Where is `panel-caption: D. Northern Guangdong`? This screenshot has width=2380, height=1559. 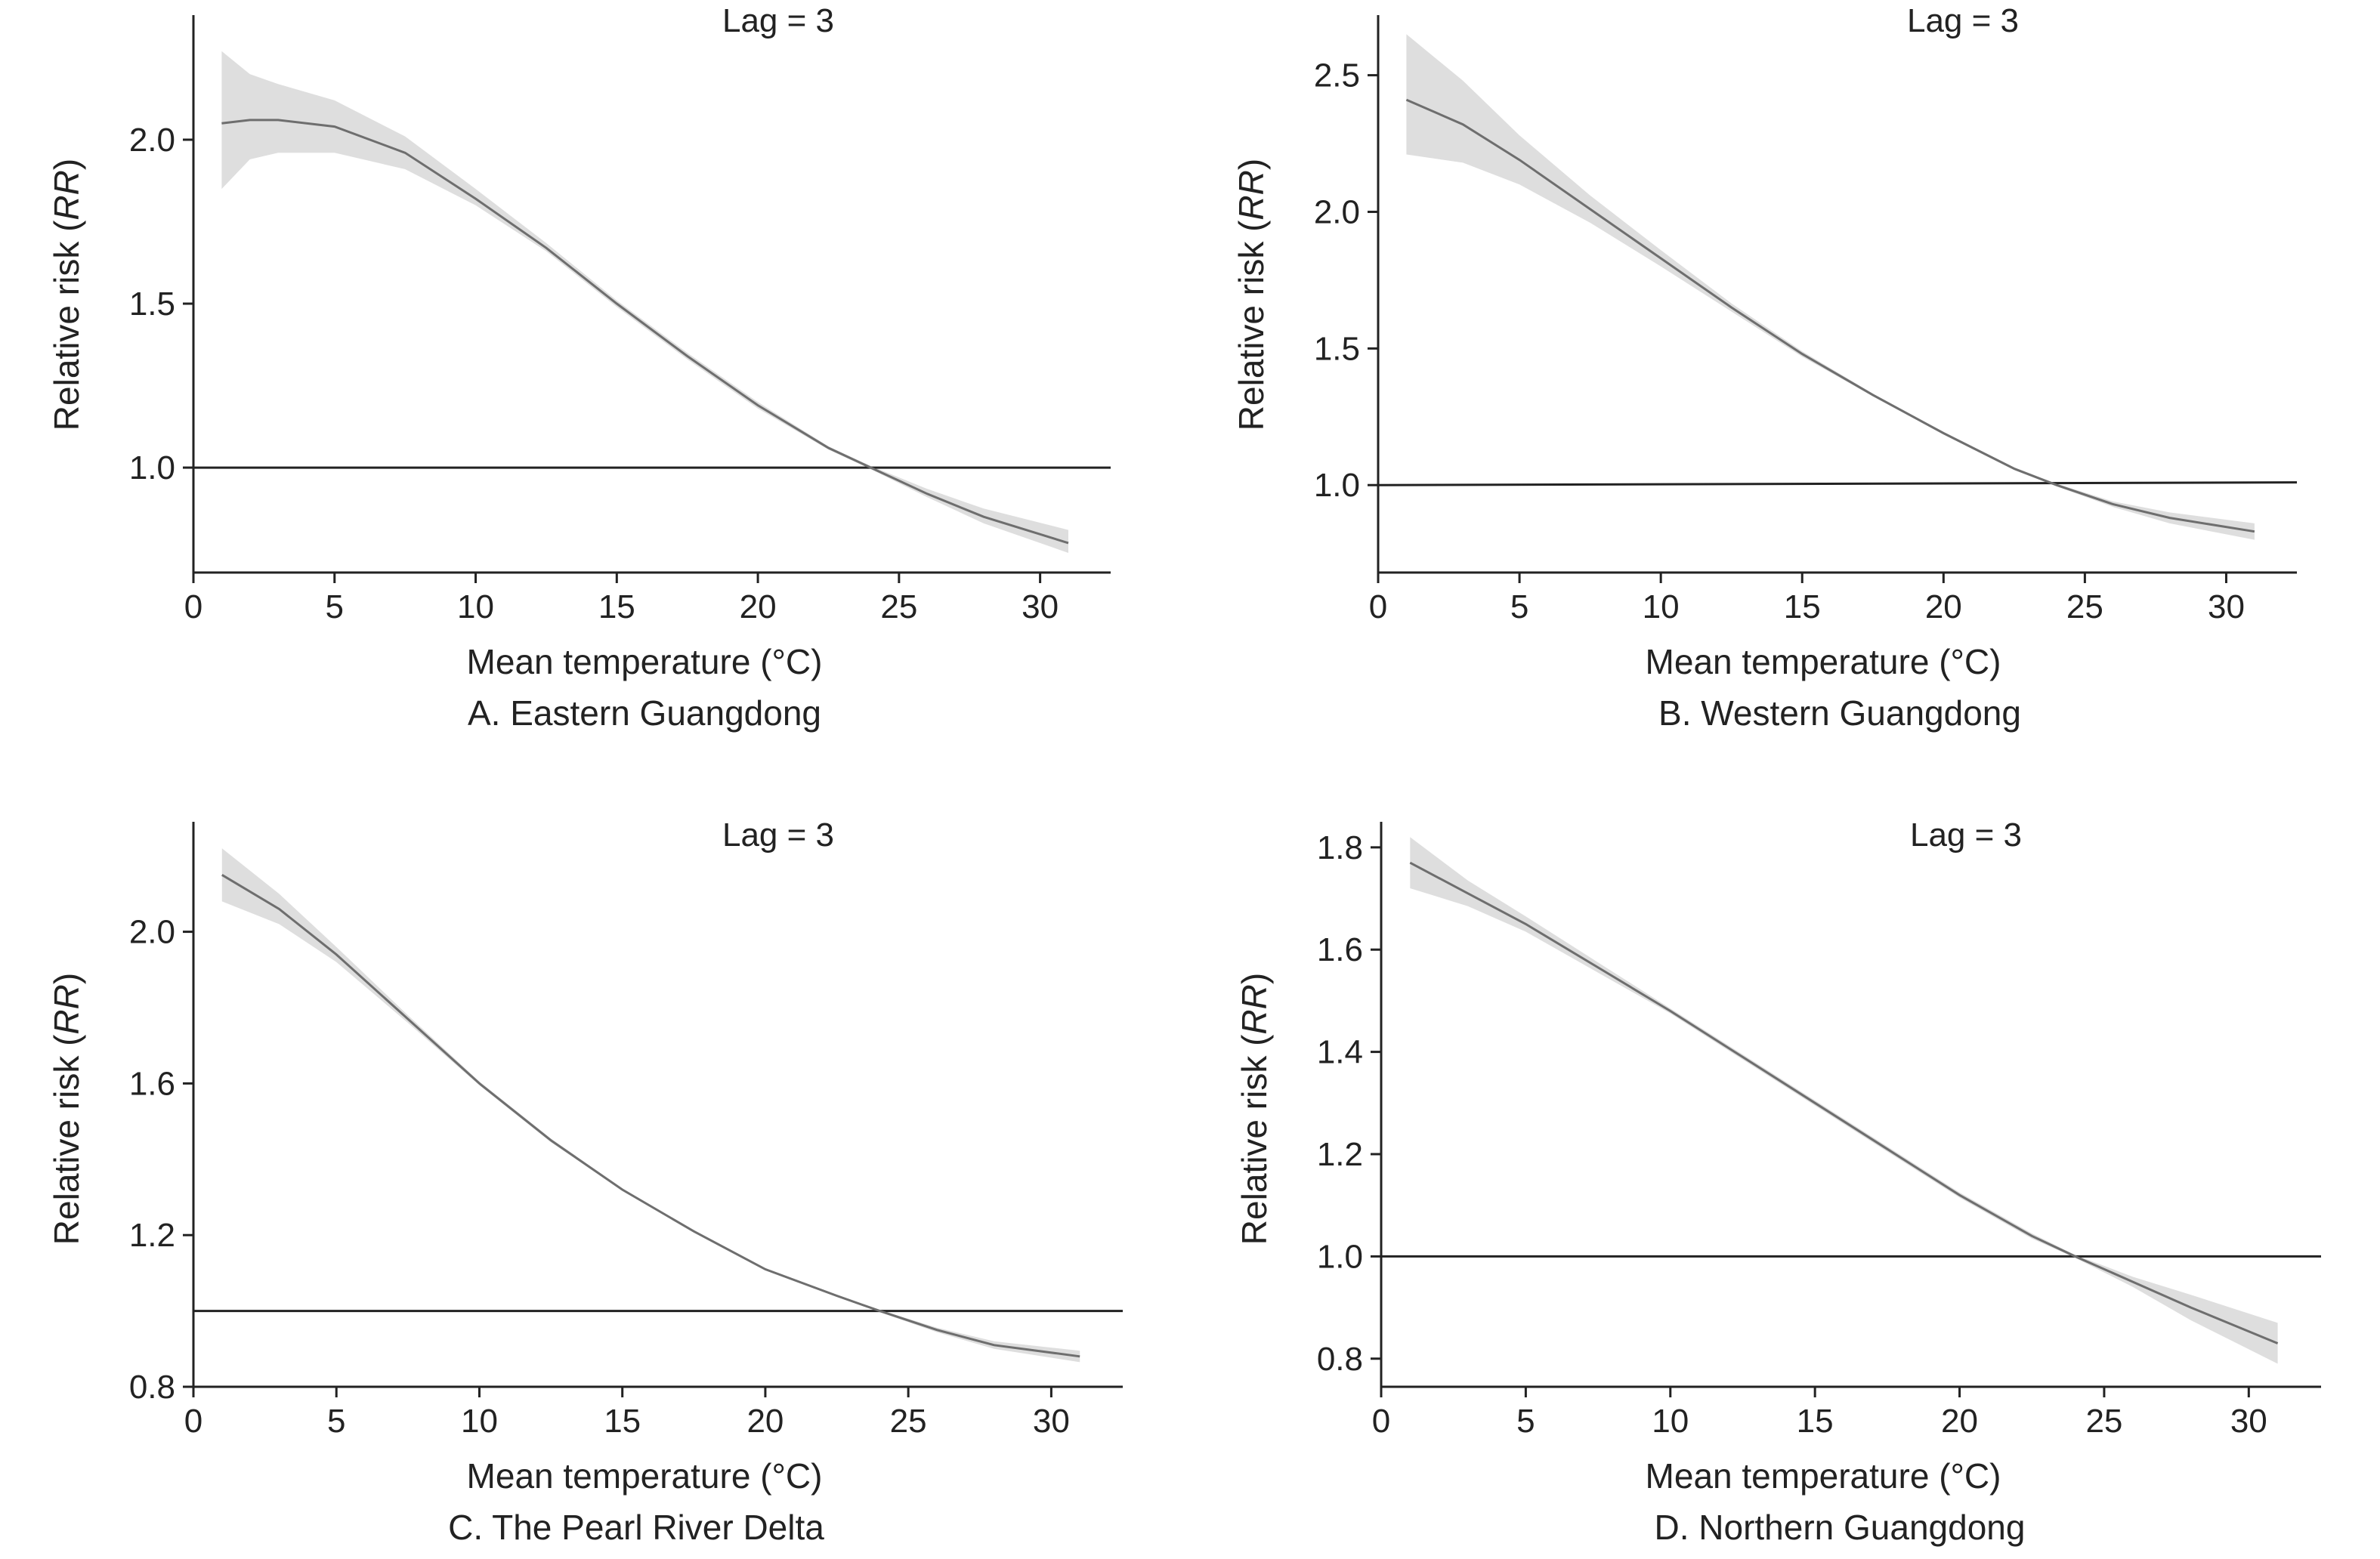 panel-caption: D. Northern Guangdong is located at coordinates (1840, 1527).